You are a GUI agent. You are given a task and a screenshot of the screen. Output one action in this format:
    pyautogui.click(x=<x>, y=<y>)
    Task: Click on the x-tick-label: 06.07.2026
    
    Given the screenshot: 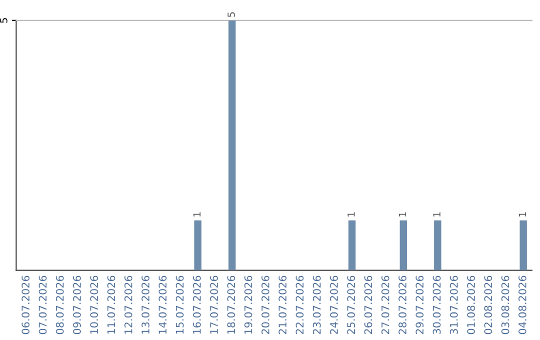 What is the action you would take?
    pyautogui.click(x=26, y=305)
    